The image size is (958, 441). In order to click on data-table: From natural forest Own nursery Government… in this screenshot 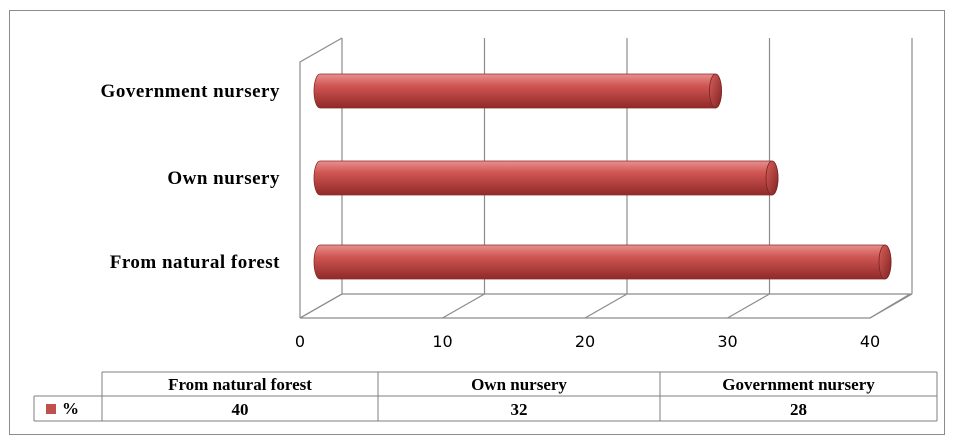, I will do `click(485, 396)`.